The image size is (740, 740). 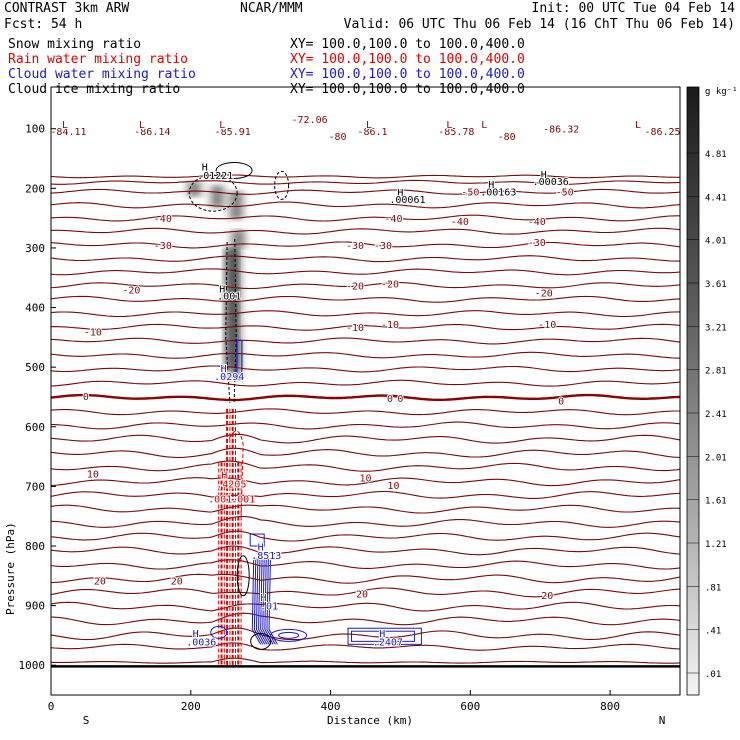 I want to click on north-label: N, so click(x=662, y=720).